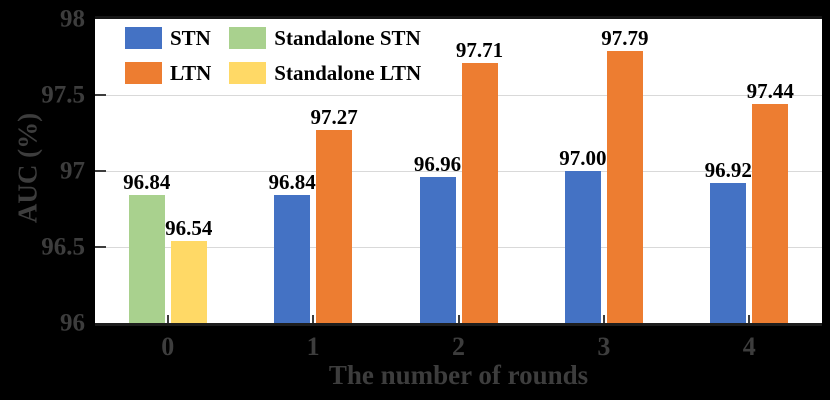 The height and width of the screenshot is (400, 830). I want to click on bar-stn-round-1: 96.84, so click(292, 247).